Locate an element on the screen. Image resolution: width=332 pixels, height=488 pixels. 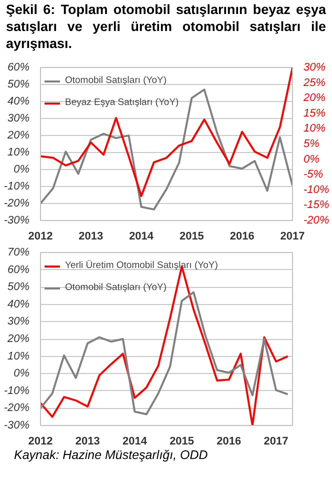
legend-label: Beyaz Eşya Satışları (YoY) is located at coordinates (122, 103).